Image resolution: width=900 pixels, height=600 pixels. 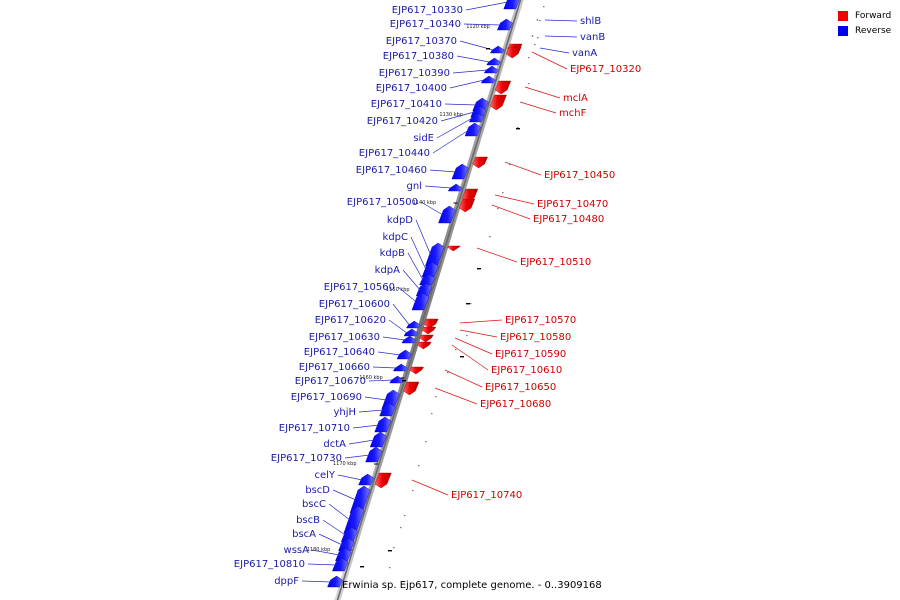 What do you see at coordinates (304, 534) in the screenshot?
I see `gene-label-bsca: bscA` at bounding box center [304, 534].